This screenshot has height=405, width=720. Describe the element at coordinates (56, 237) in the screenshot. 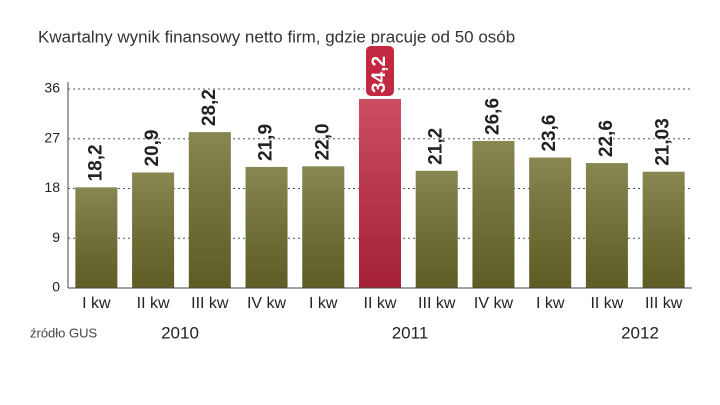

I see `y-tick-label: 9` at that location.